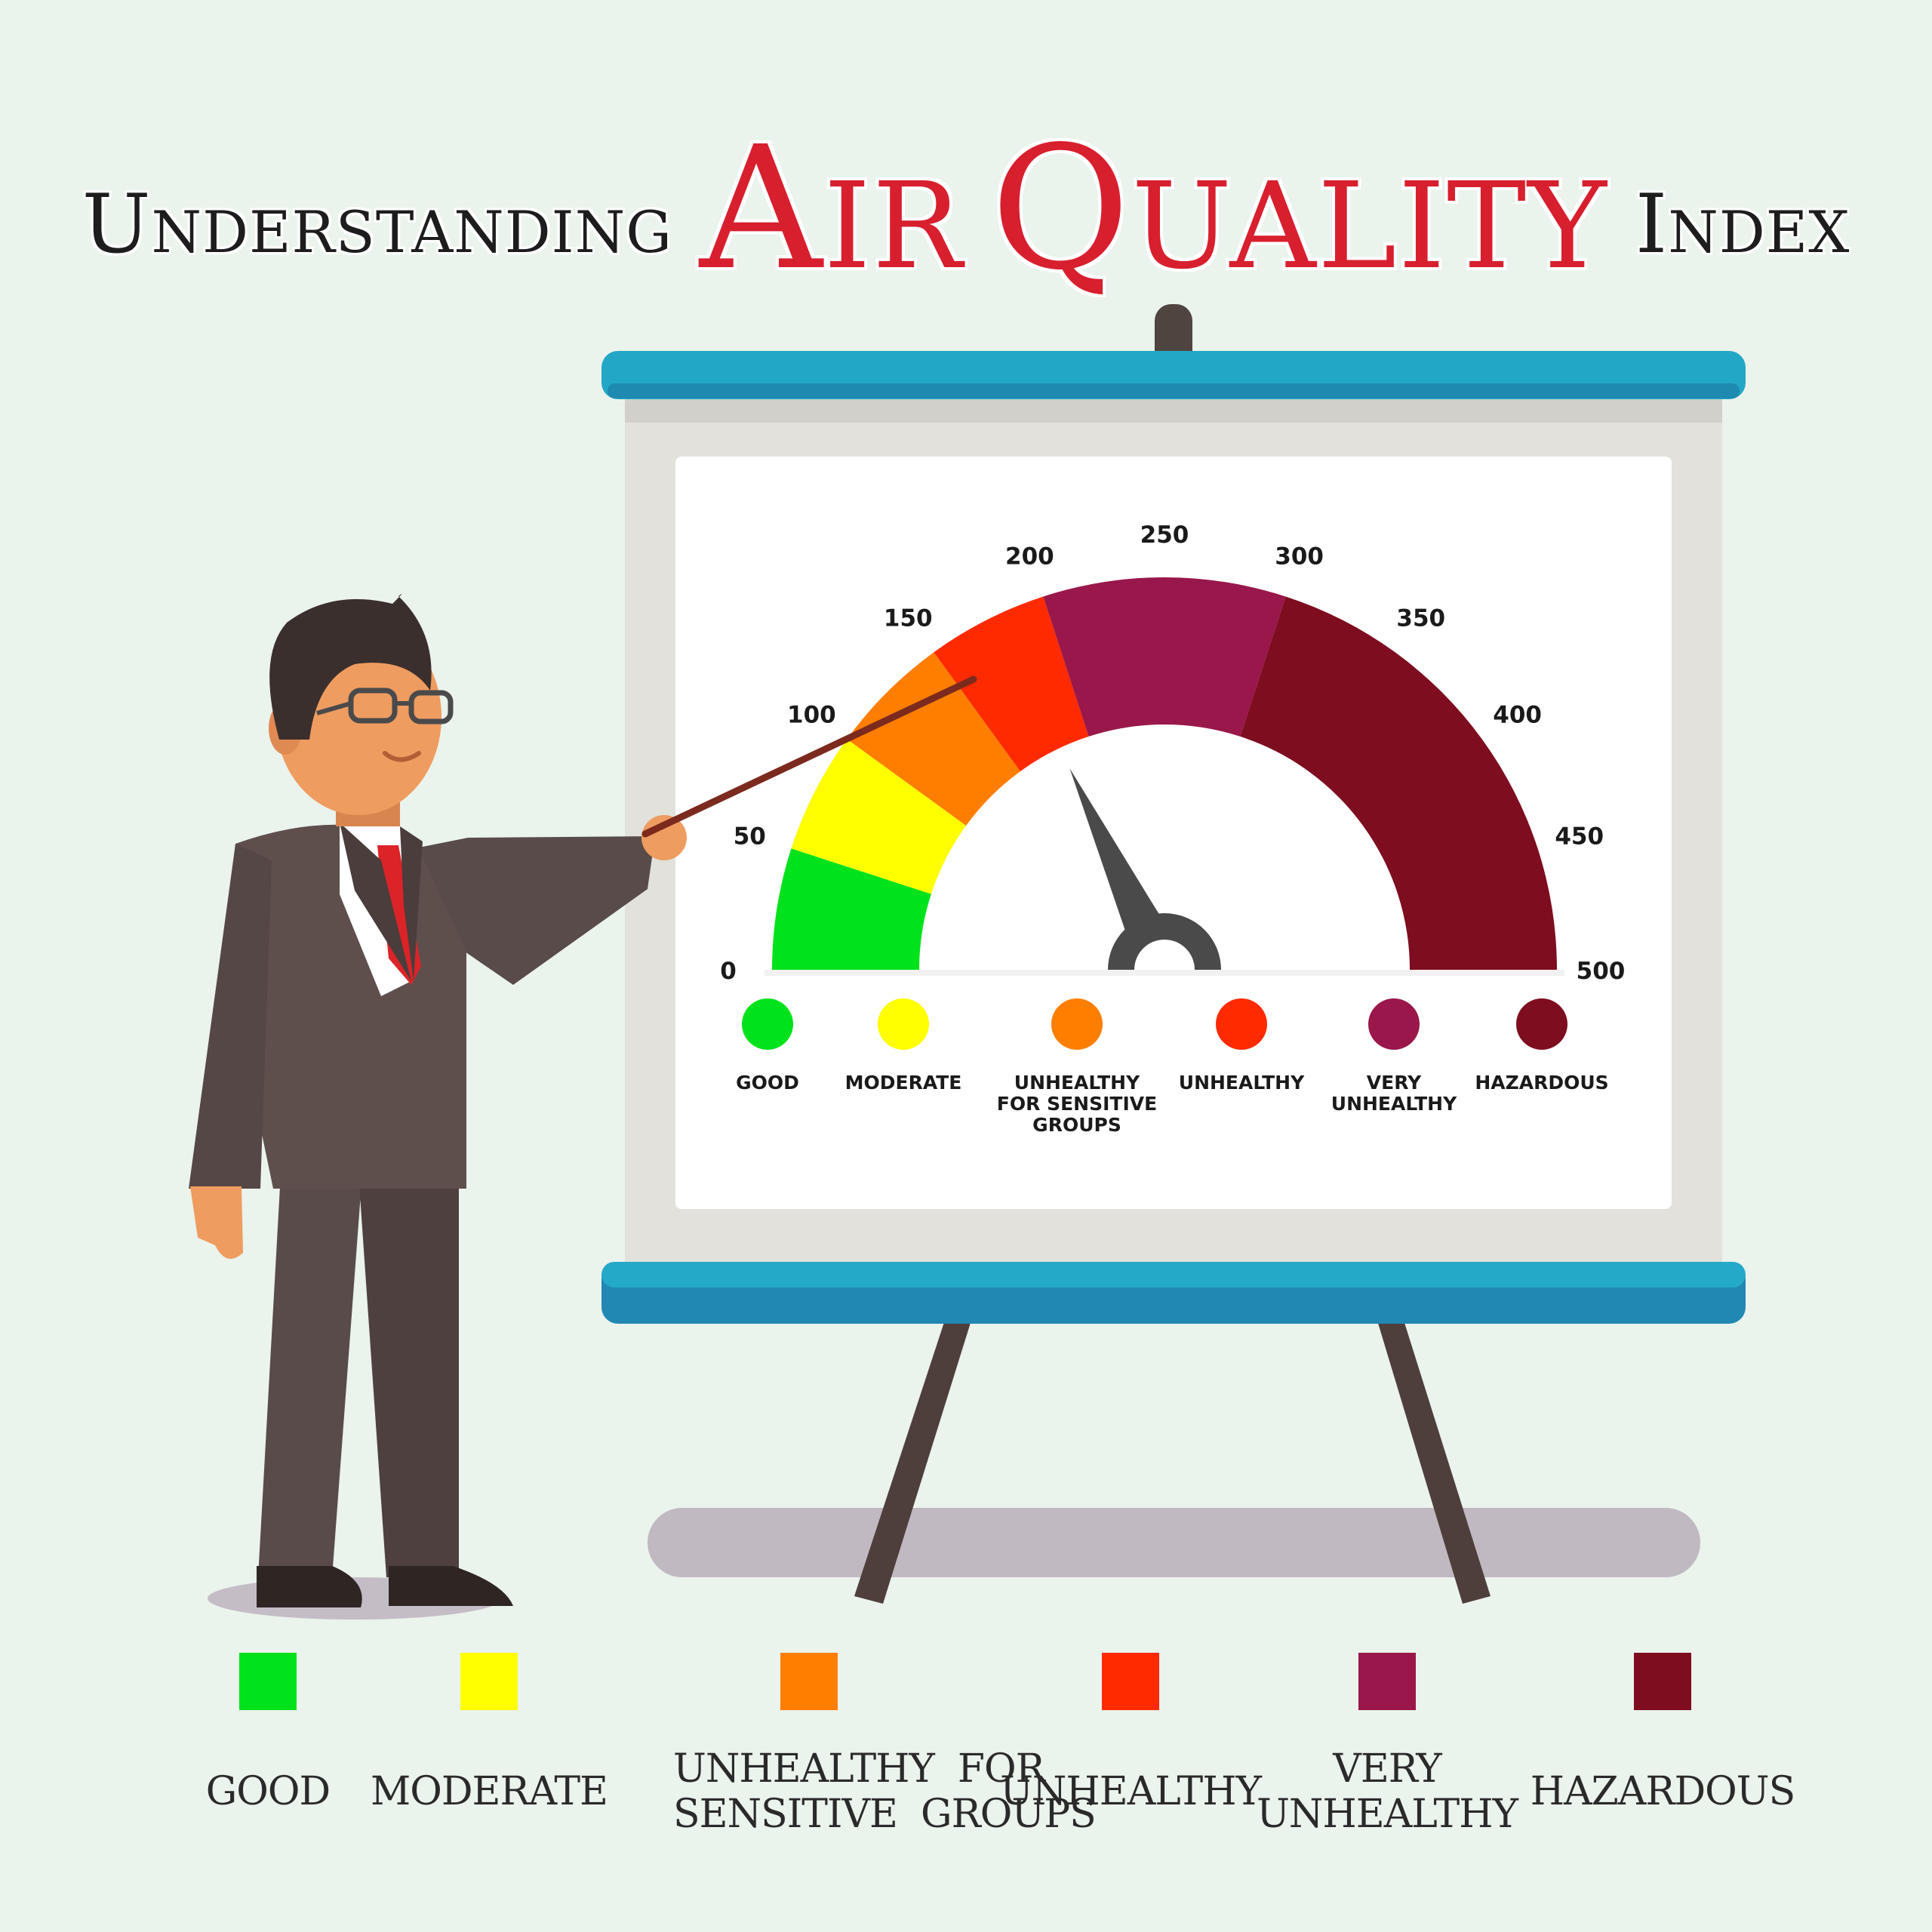 The width and height of the screenshot is (1932, 1932). What do you see at coordinates (1029, 556) in the screenshot?
I see `gauge-tick-label: 200` at bounding box center [1029, 556].